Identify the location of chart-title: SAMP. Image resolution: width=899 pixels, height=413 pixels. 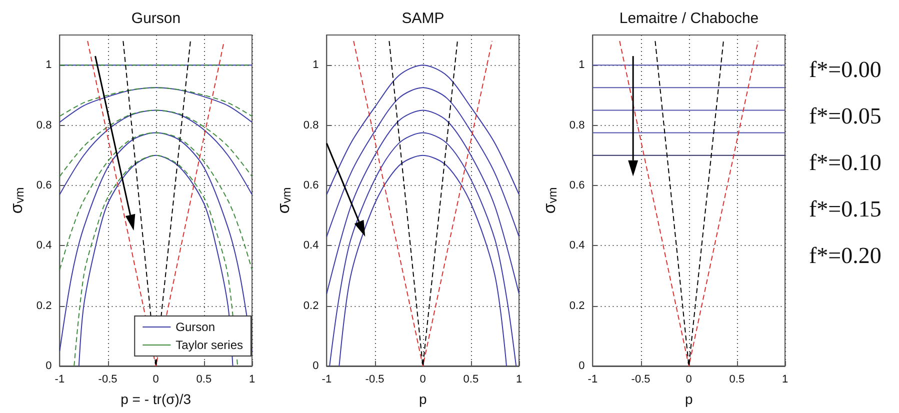
(423, 18).